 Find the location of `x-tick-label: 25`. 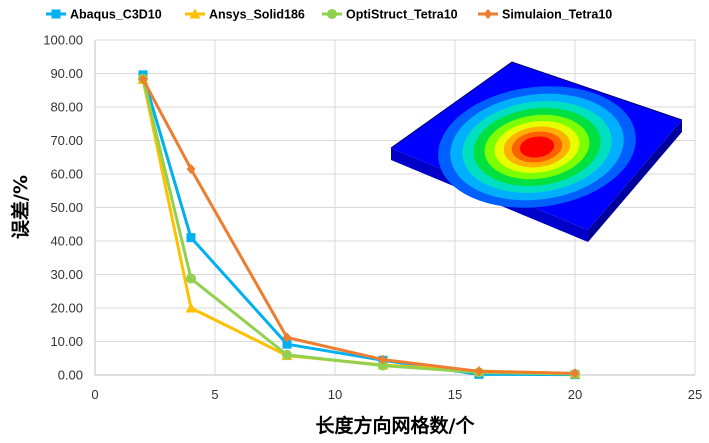

x-tick-label: 25 is located at coordinates (695, 394).